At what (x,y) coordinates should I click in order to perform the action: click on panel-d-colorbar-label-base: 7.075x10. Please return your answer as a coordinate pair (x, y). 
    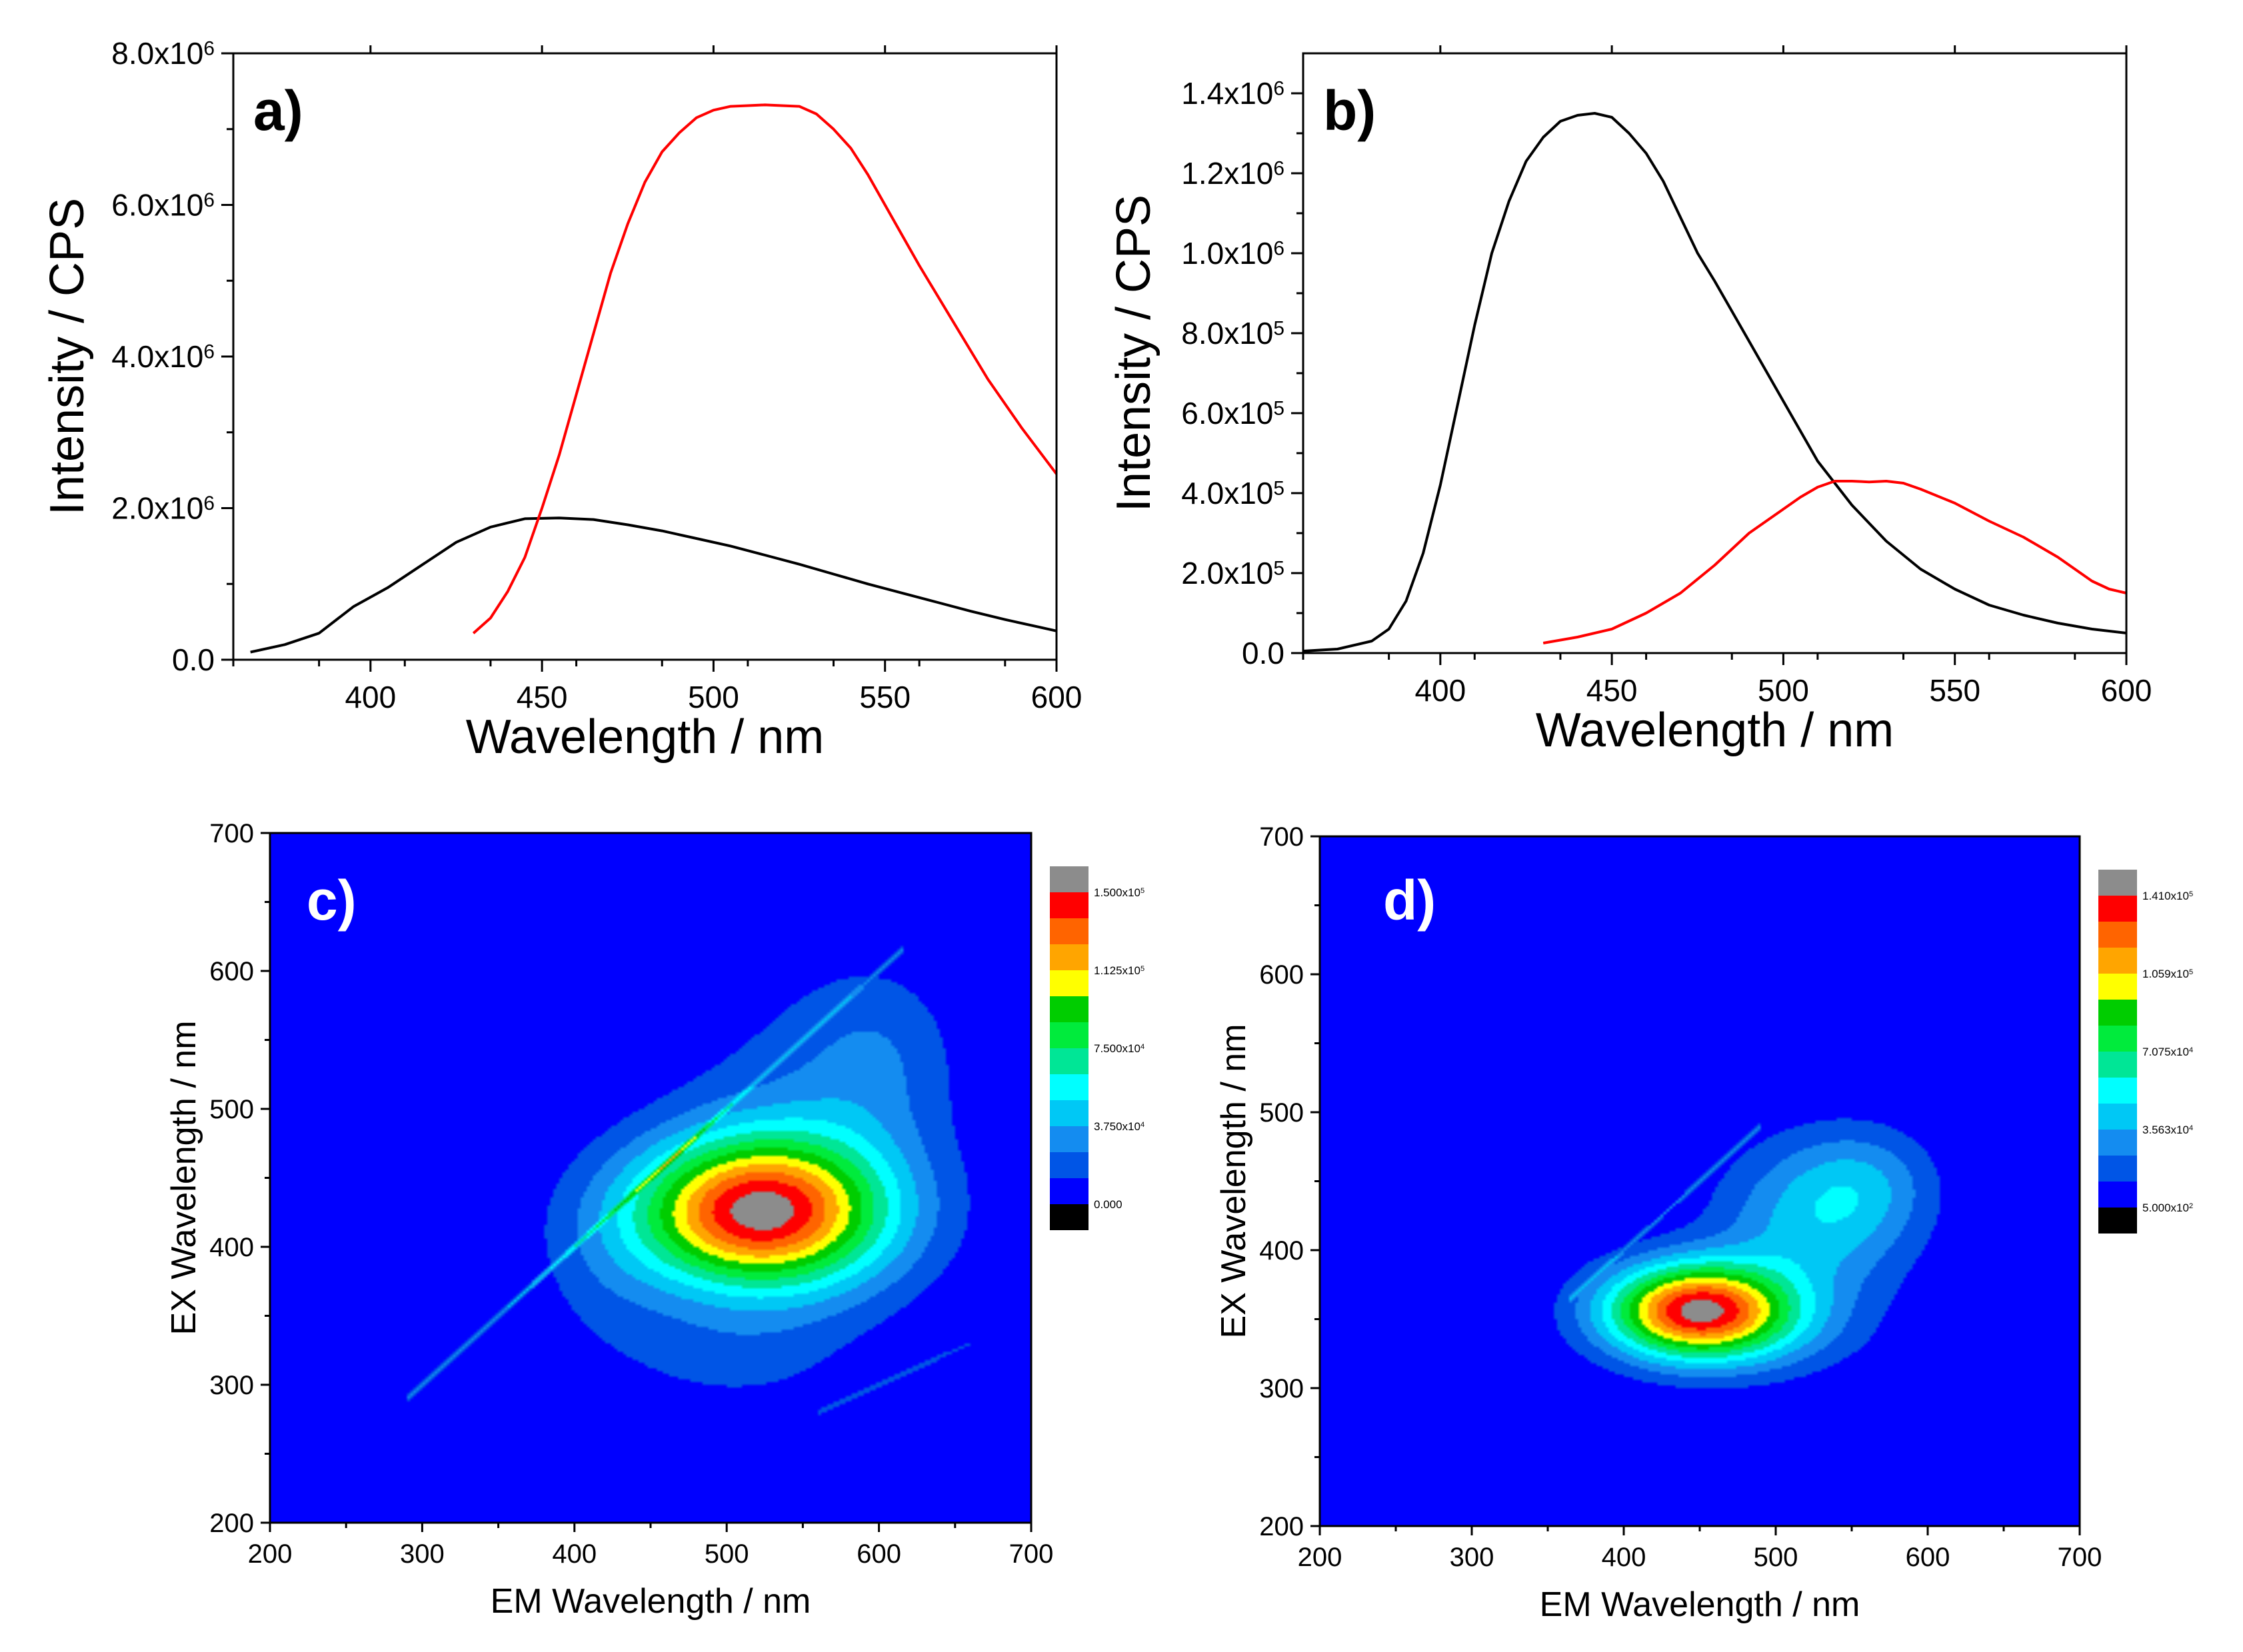
    Looking at the image, I should click on (2165, 1052).